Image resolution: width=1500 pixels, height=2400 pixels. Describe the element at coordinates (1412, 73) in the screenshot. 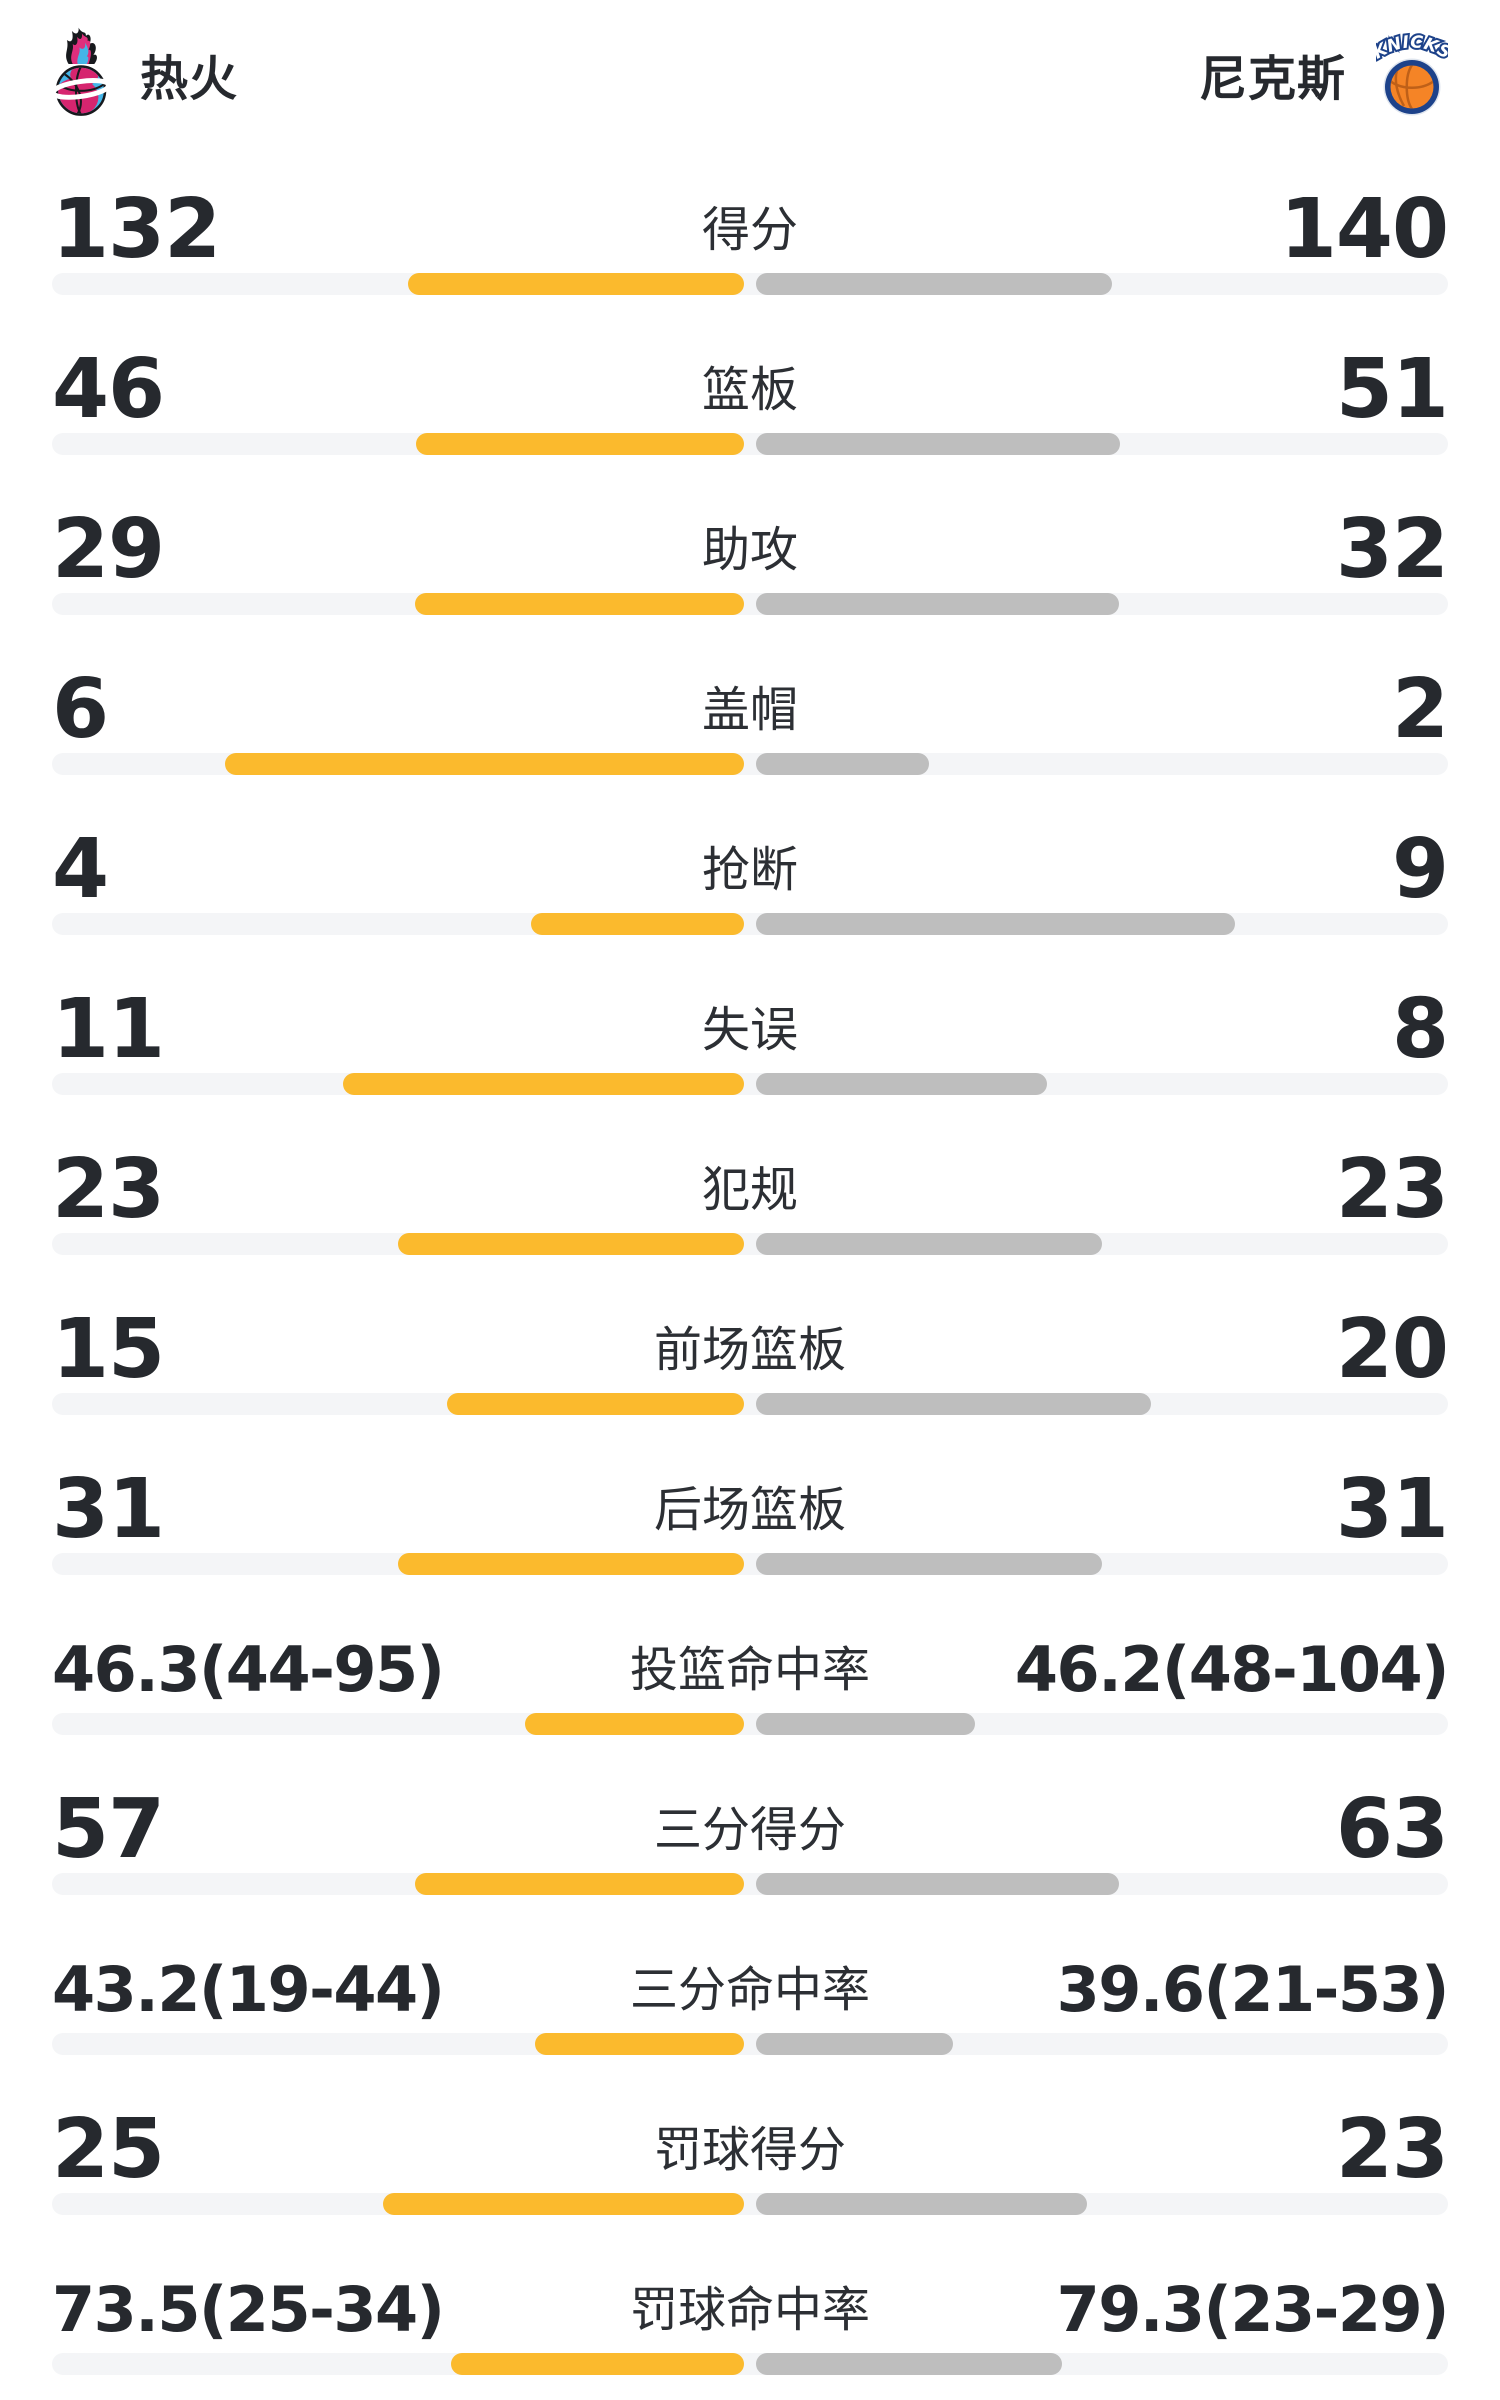

I see `knicks-logo-icon: KNICKS` at that location.